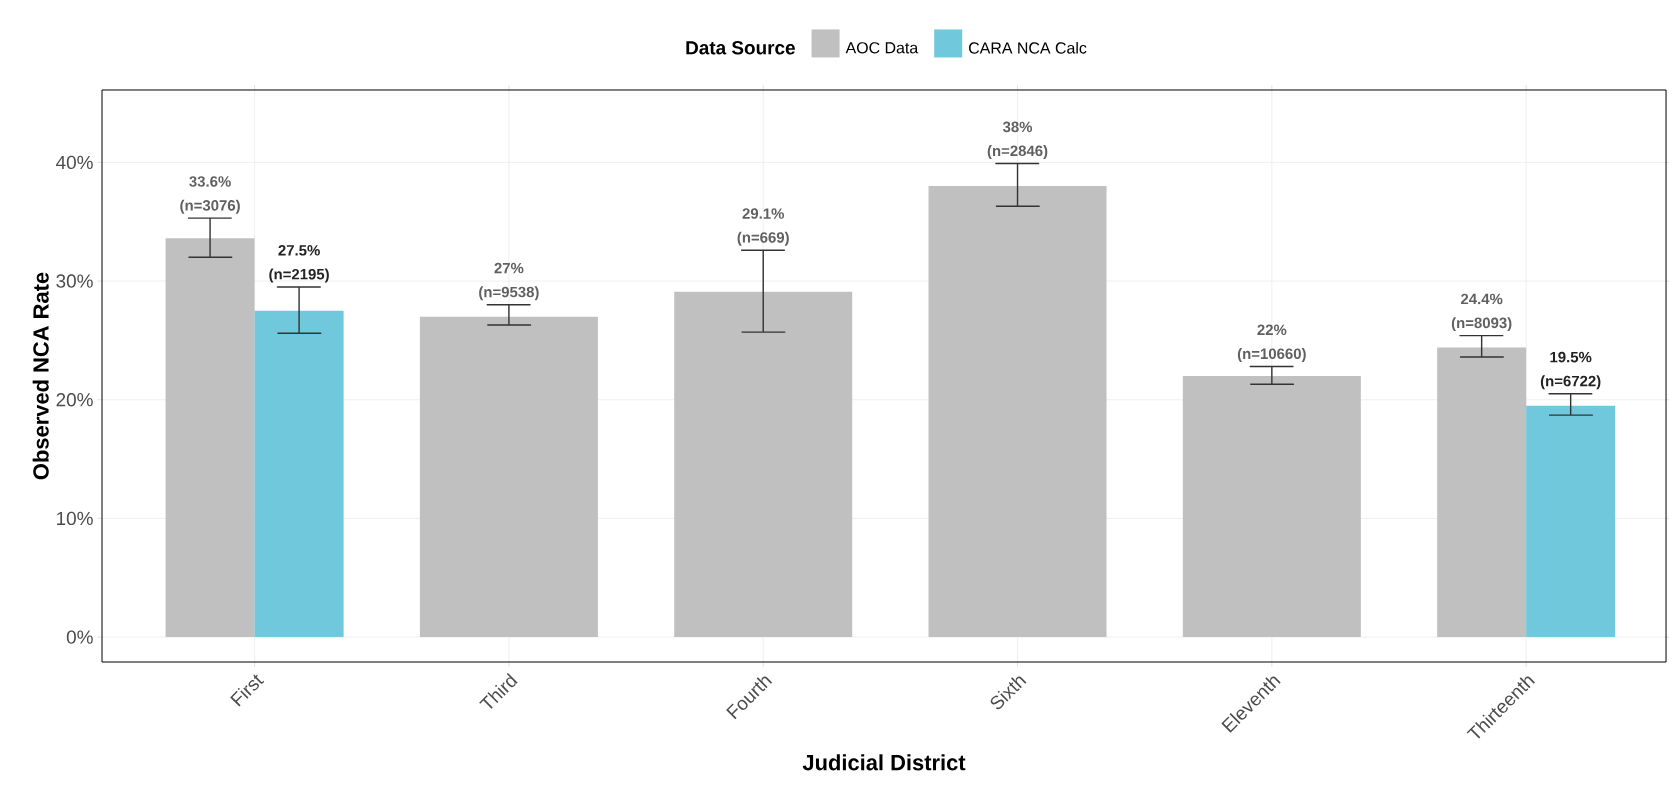  Describe the element at coordinates (74, 162) in the screenshot. I see `y-tick-label: 40%` at that location.